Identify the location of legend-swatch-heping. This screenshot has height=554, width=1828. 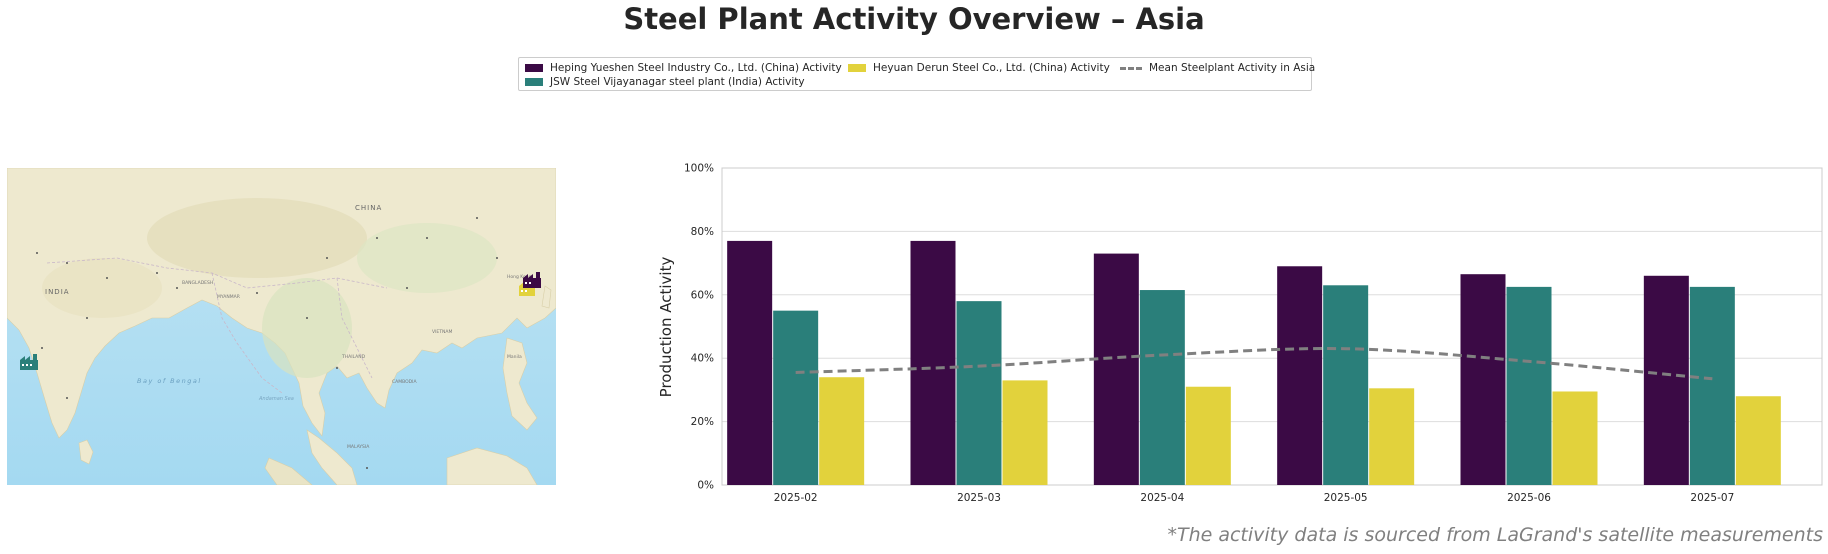
(534, 68).